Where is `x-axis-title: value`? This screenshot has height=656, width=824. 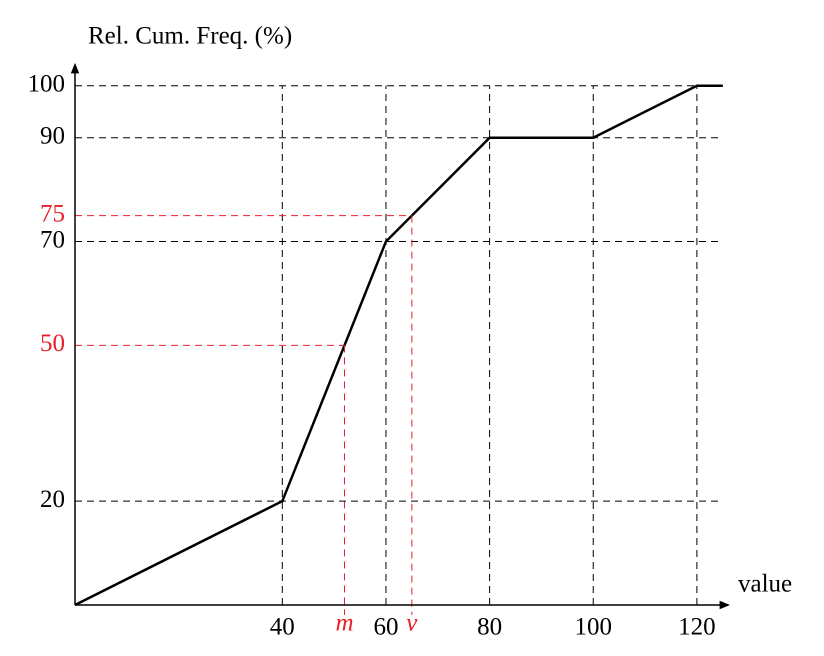 x-axis-title: value is located at coordinates (765, 584).